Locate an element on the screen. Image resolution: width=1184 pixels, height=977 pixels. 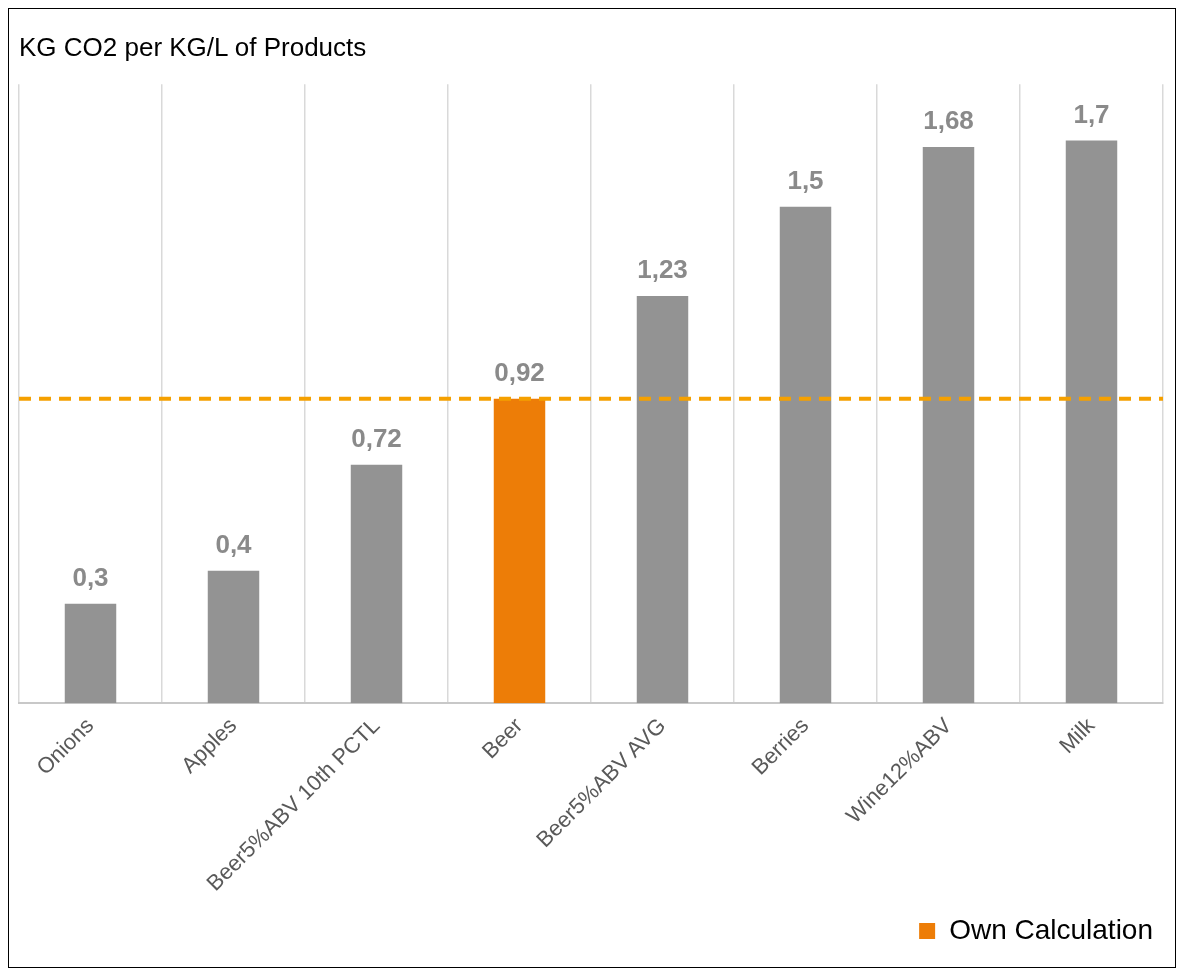
legend-label: Own Calculation is located at coordinates (1051, 929).